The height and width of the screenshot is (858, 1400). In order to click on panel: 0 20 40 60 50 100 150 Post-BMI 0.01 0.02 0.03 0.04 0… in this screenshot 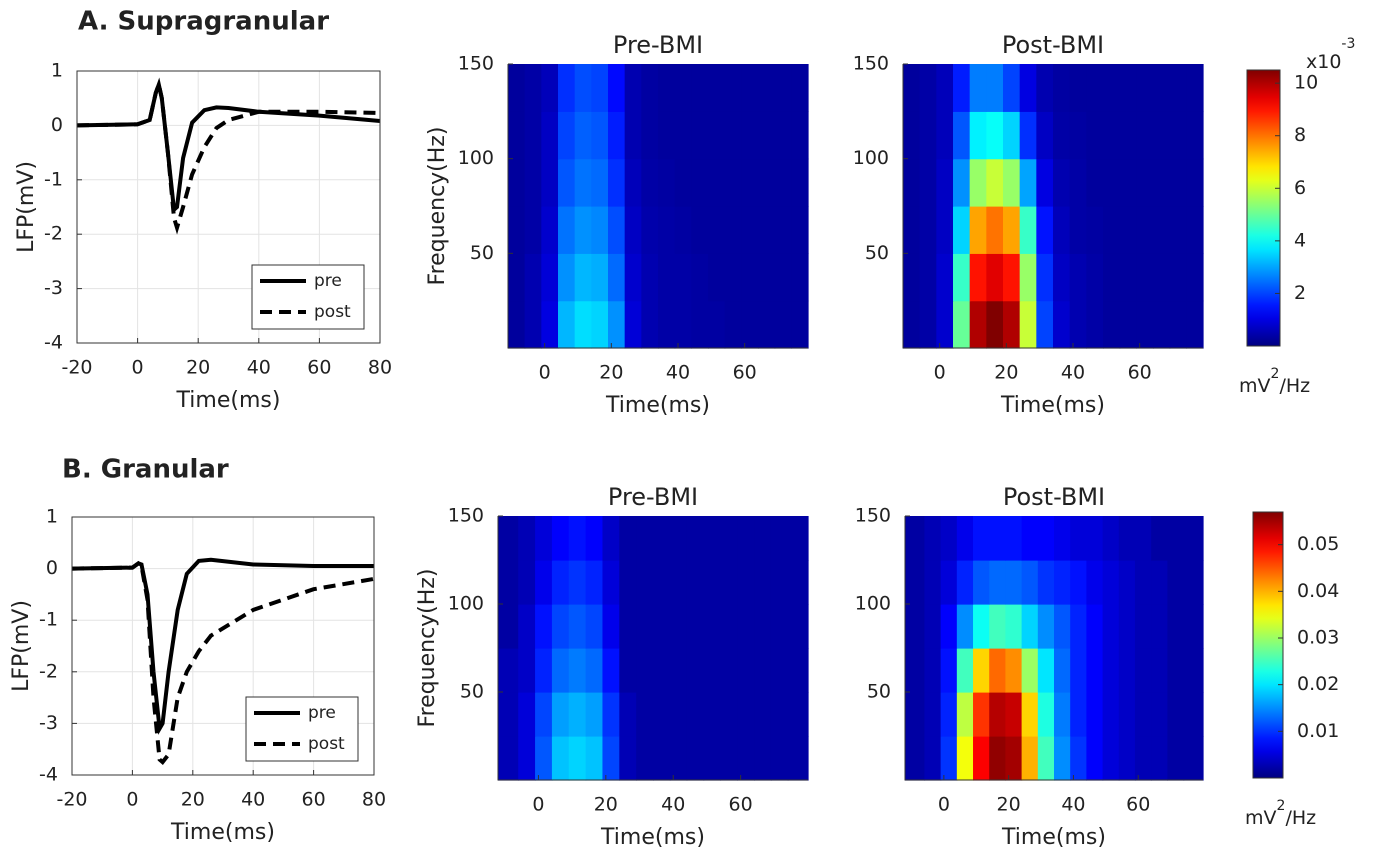, I will do `click(1097, 666)`.